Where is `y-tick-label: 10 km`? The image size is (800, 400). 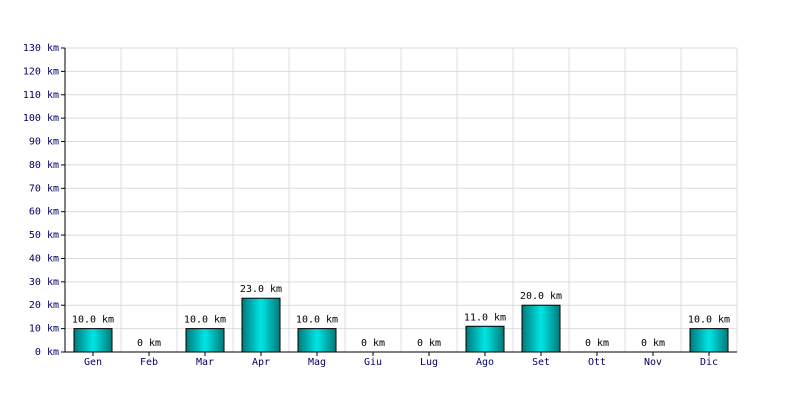
y-tick-label: 10 km is located at coordinates (44, 329).